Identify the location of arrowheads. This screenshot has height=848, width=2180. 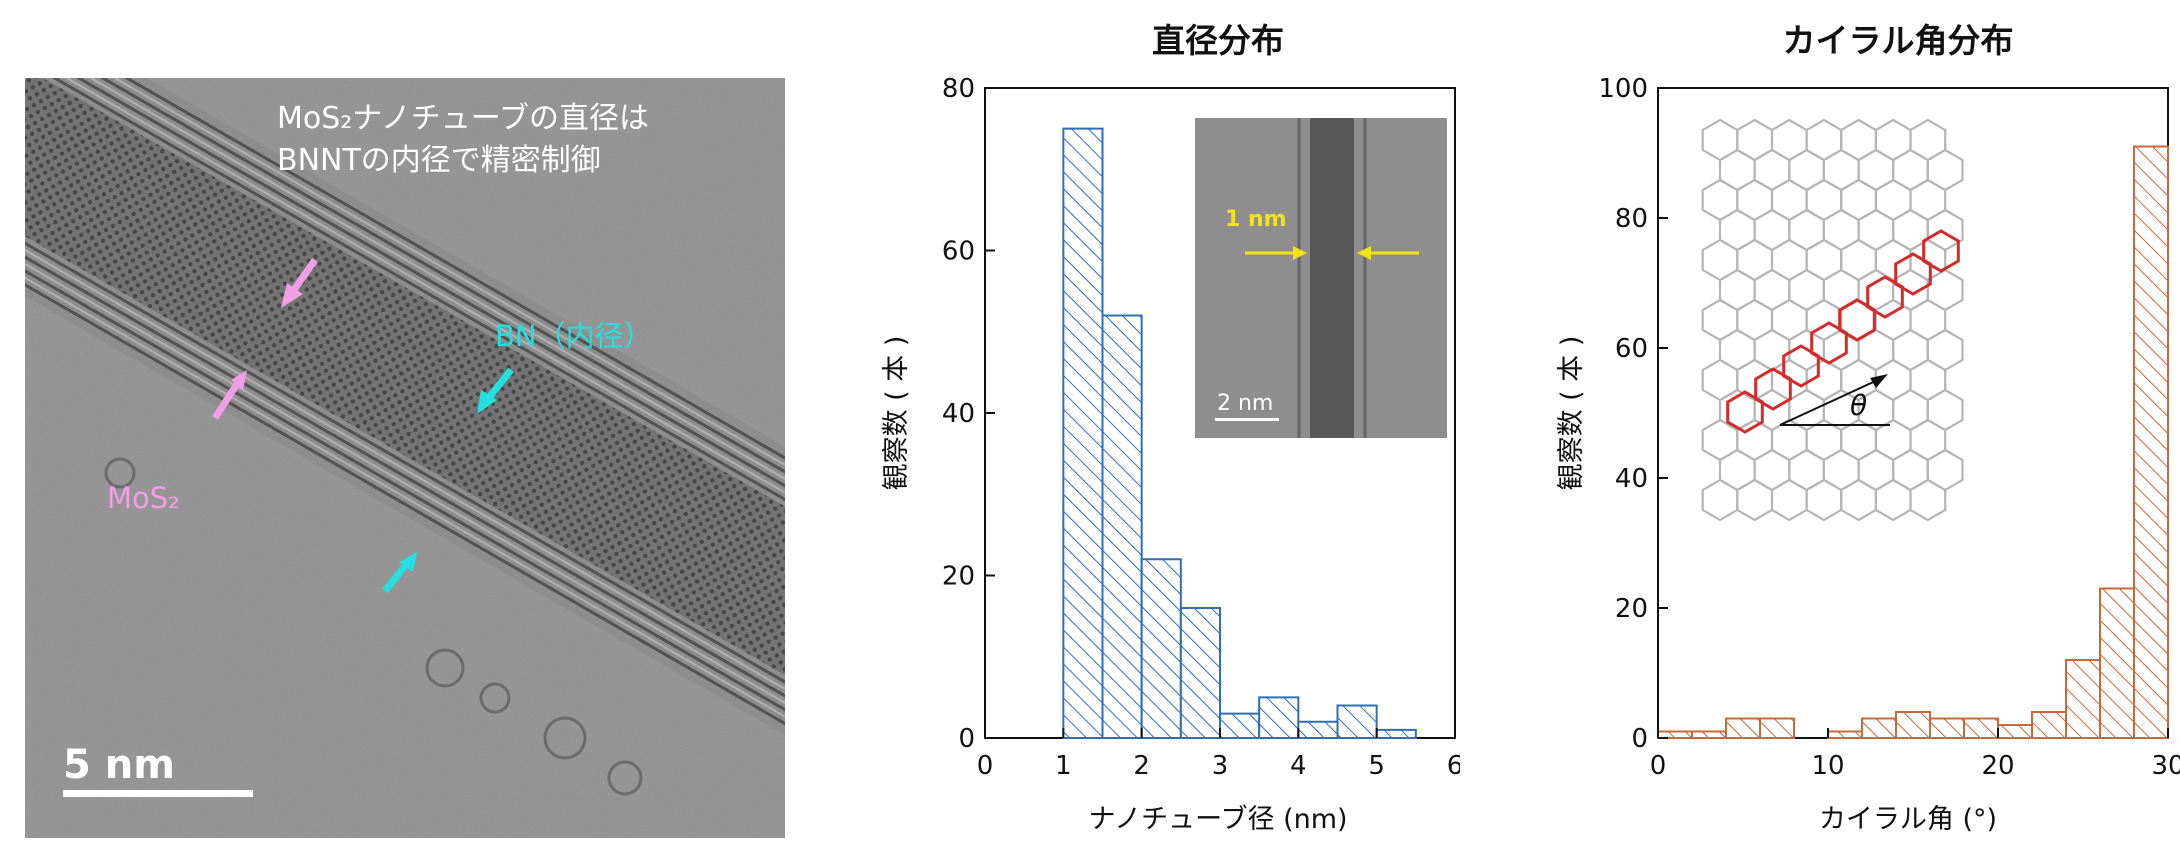
(364, 427).